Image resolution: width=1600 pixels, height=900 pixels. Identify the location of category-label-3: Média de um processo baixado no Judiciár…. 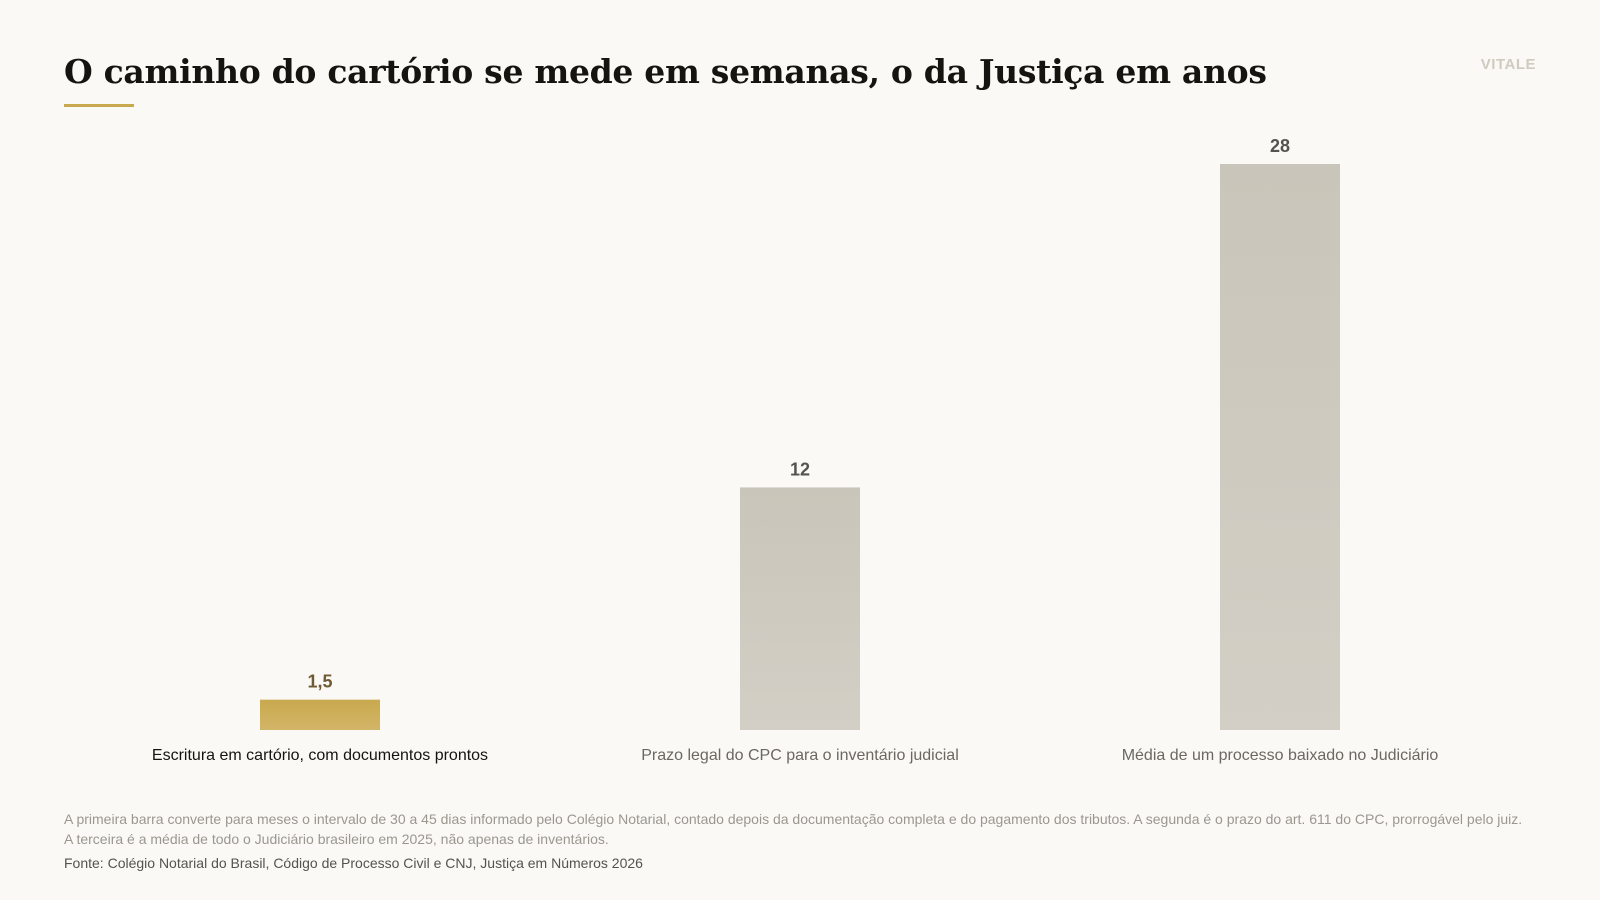
(1280, 755).